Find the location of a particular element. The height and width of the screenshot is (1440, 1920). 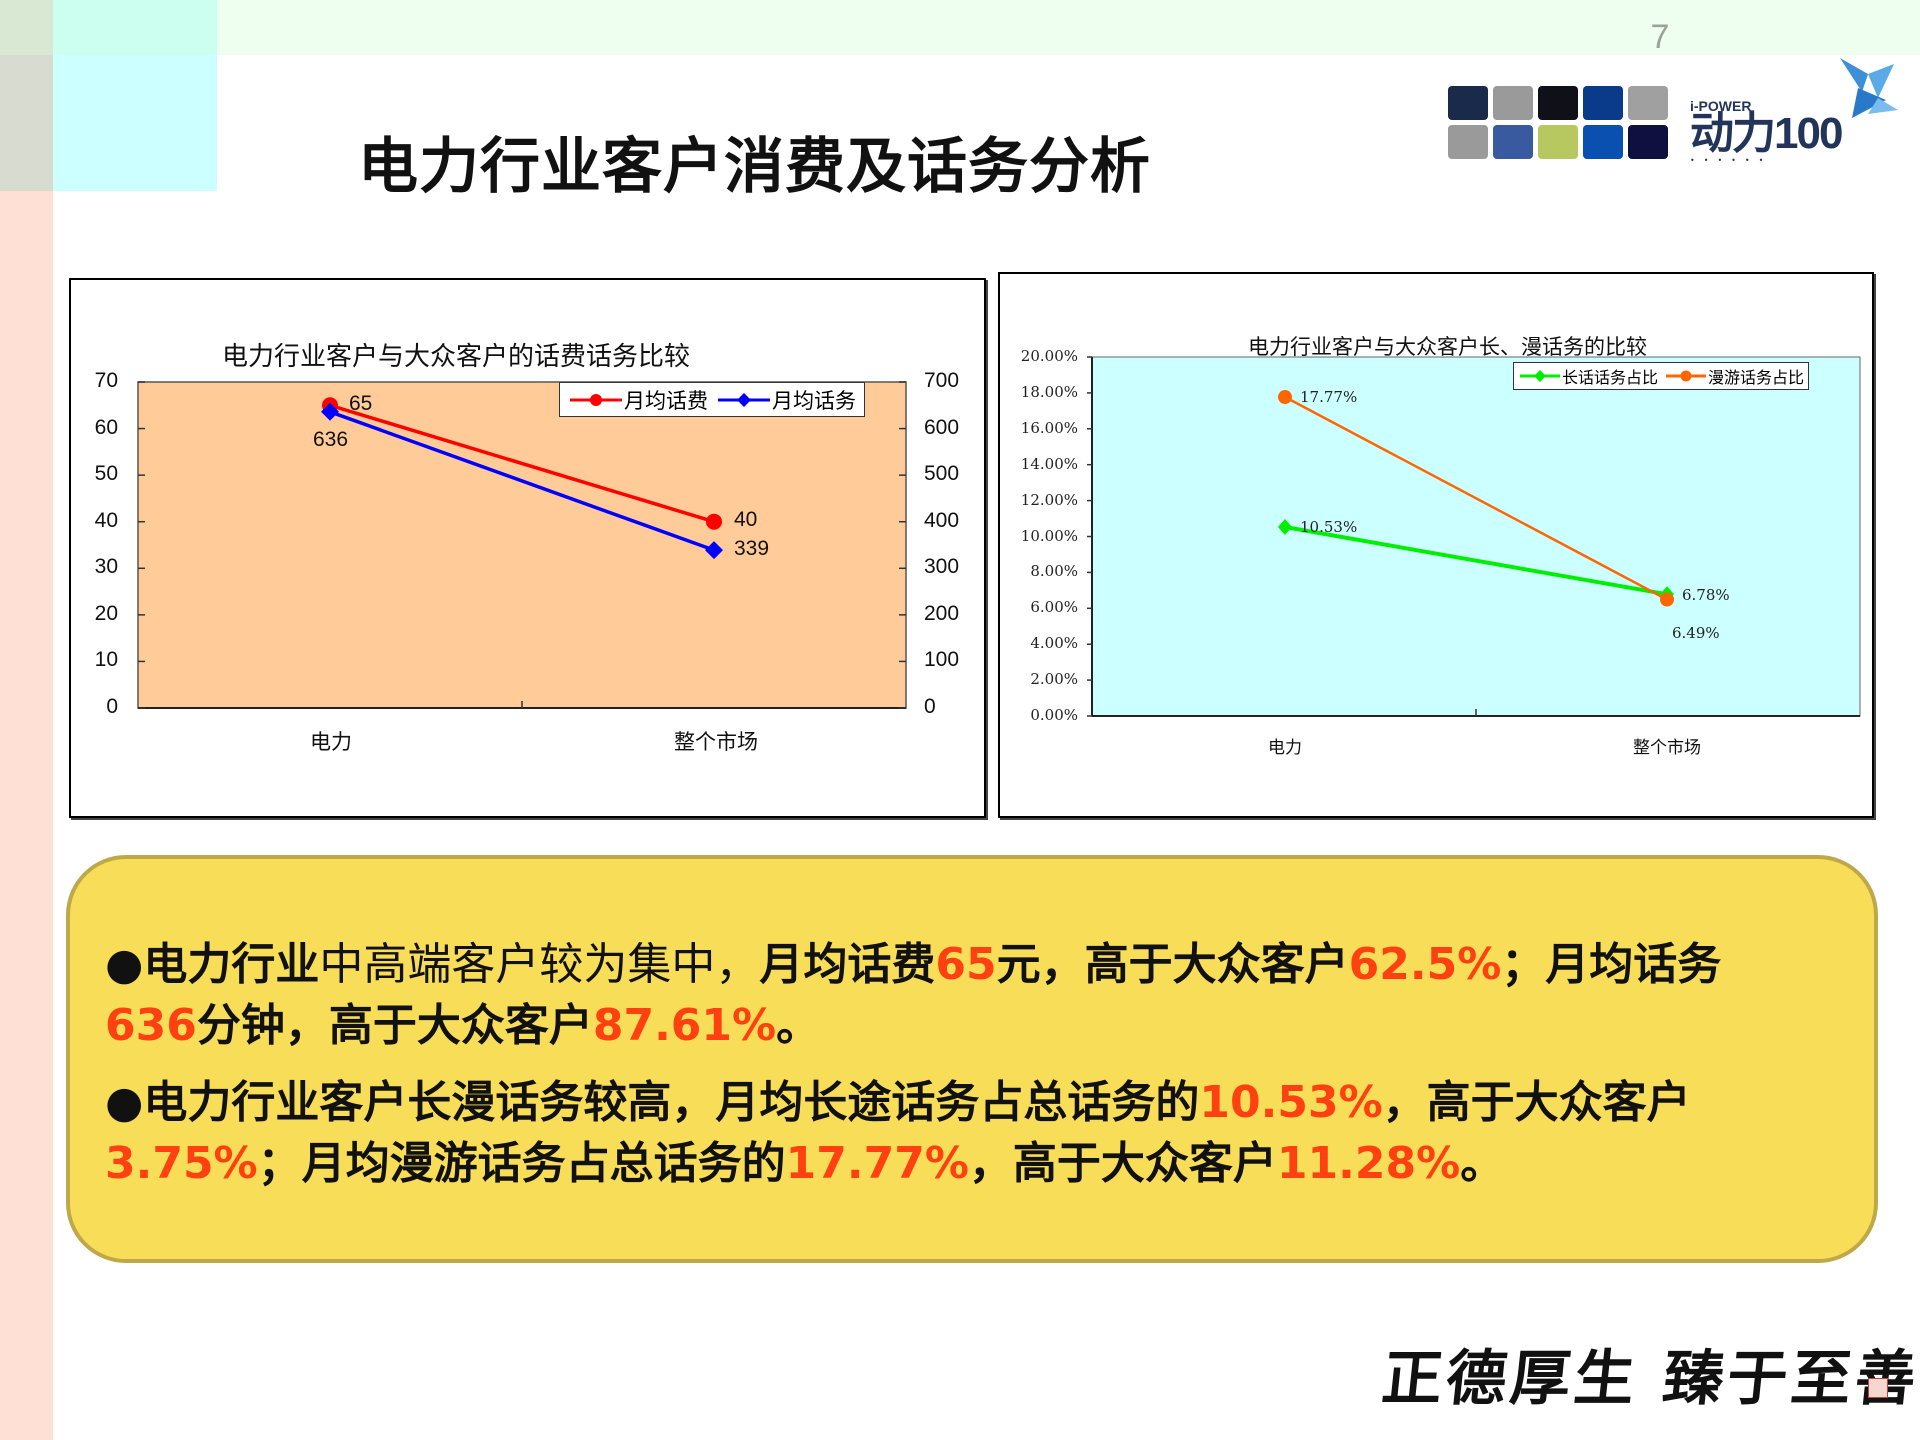

y-axis-tick: 12.00% is located at coordinates (1049, 499).